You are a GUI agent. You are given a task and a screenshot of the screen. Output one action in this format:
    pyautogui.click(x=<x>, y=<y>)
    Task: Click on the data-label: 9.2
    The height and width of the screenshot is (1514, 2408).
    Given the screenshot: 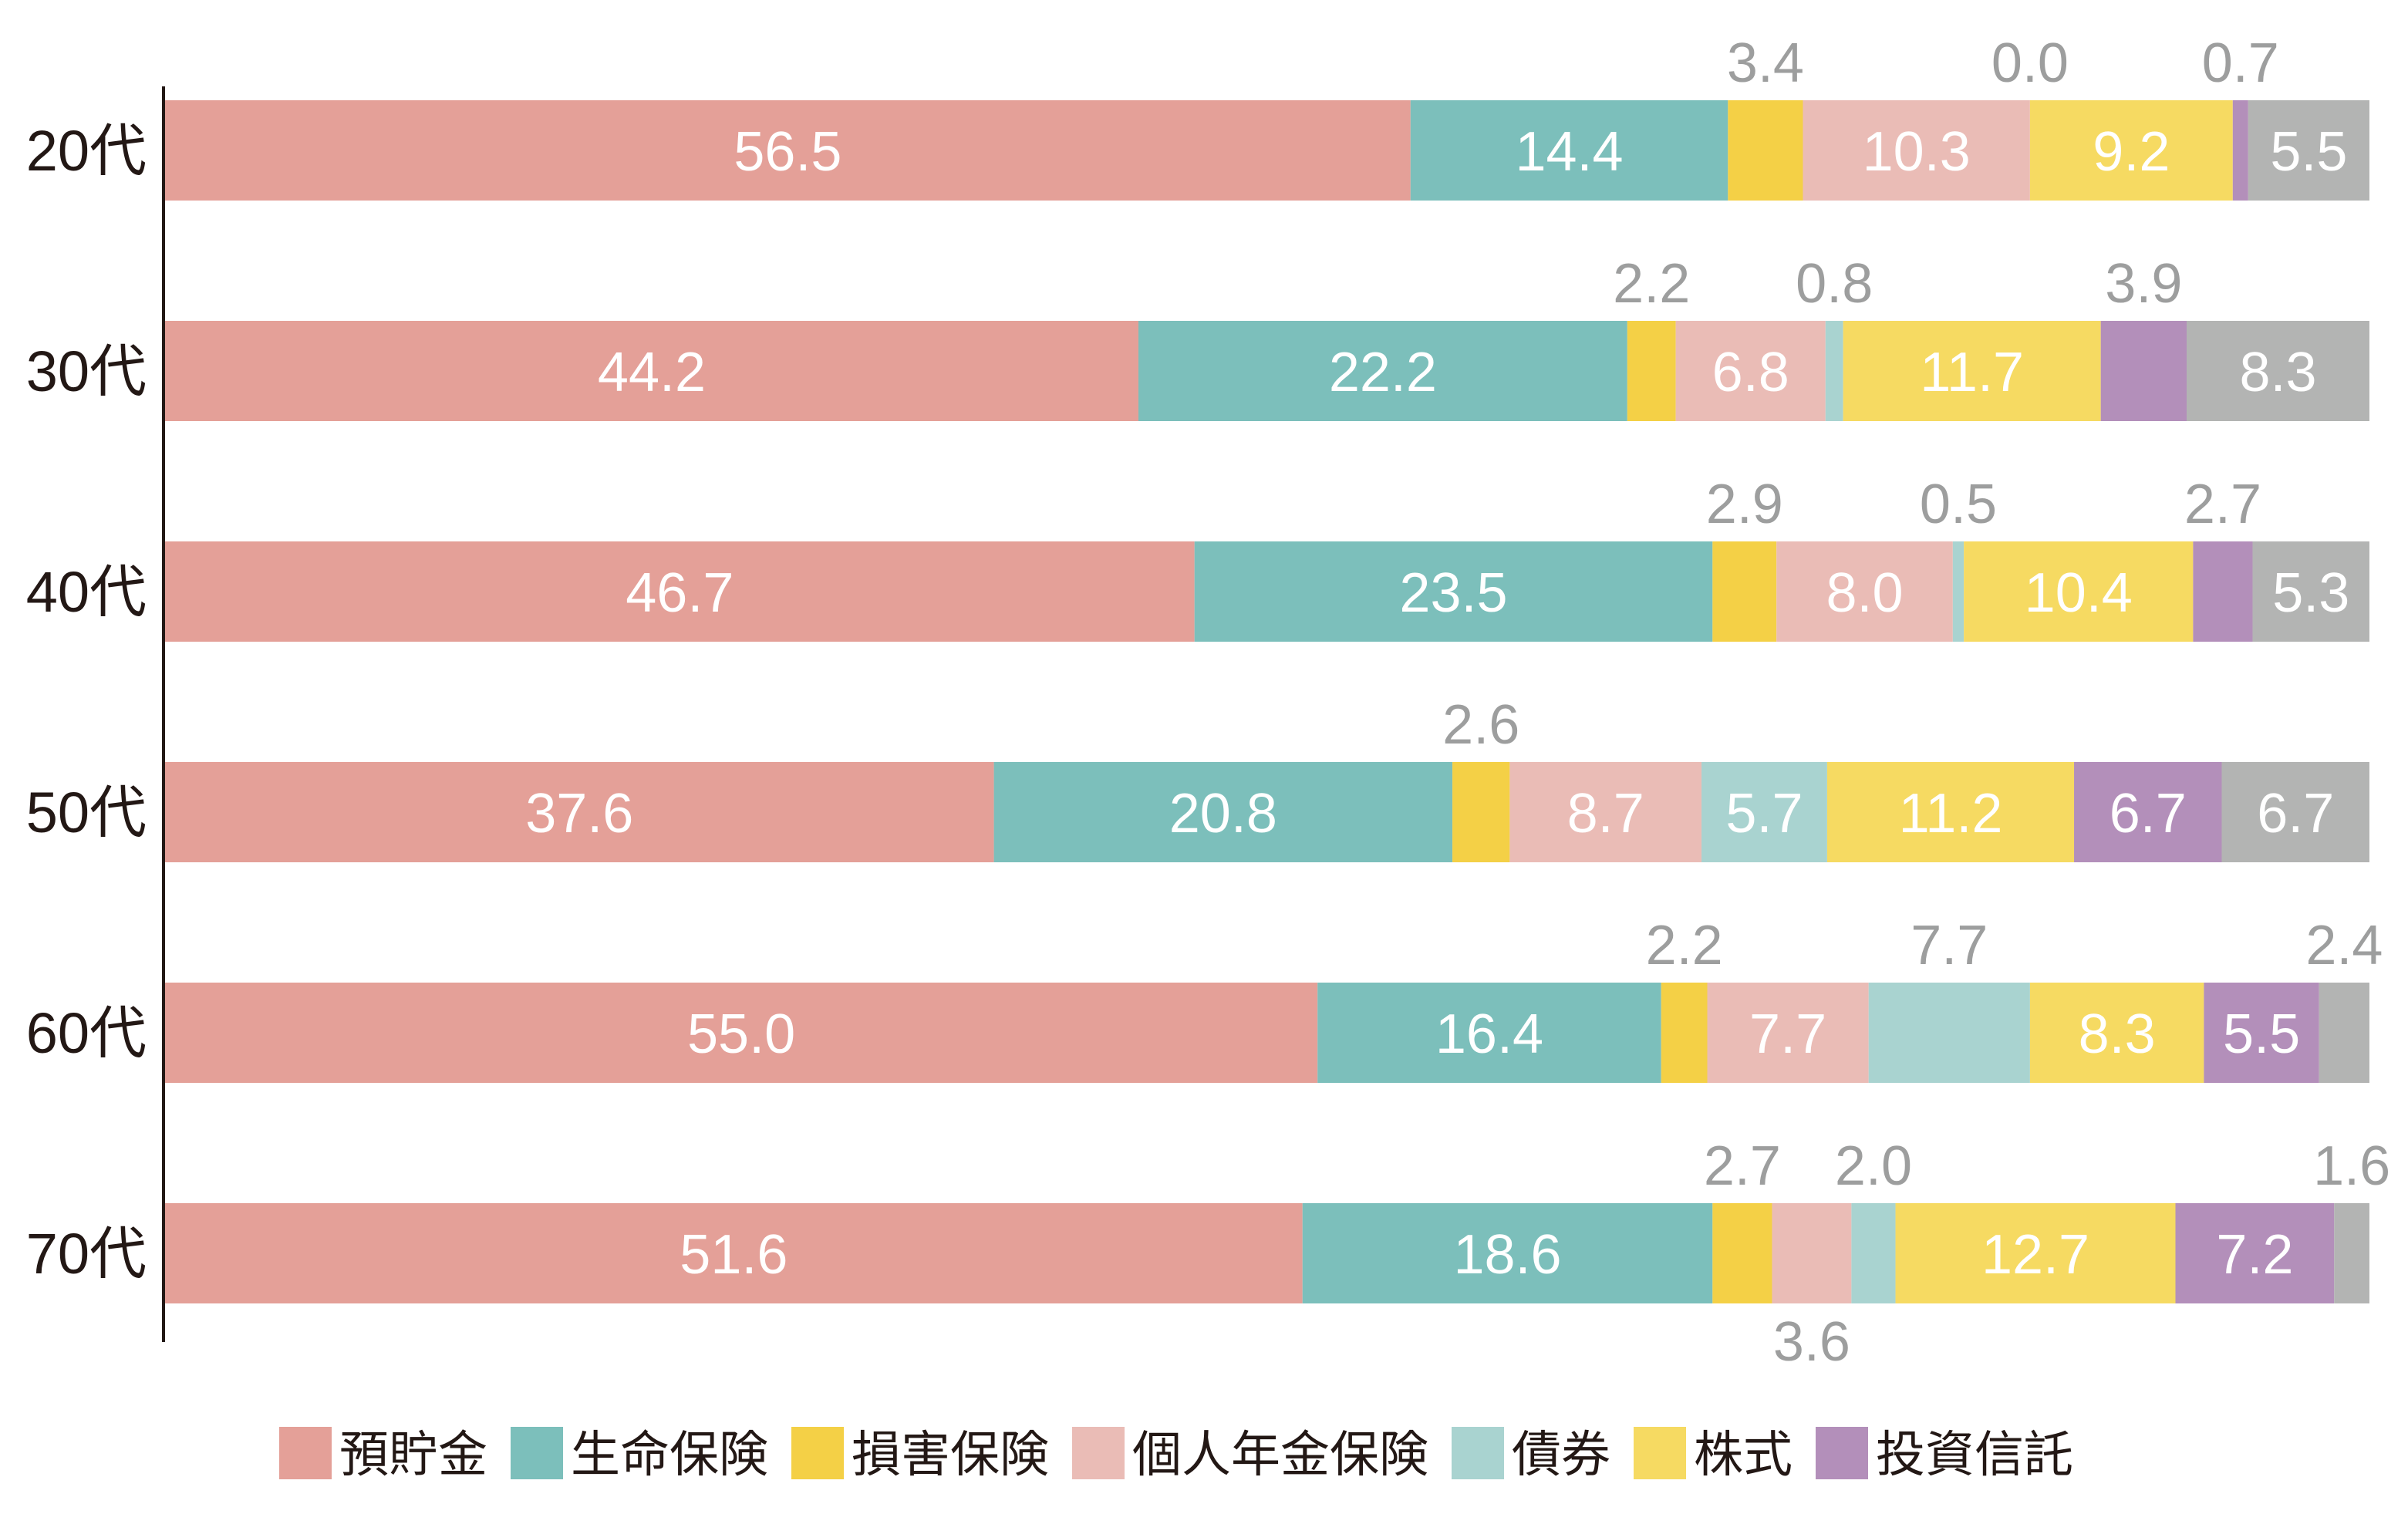 What is the action you would take?
    pyautogui.click(x=2131, y=152)
    